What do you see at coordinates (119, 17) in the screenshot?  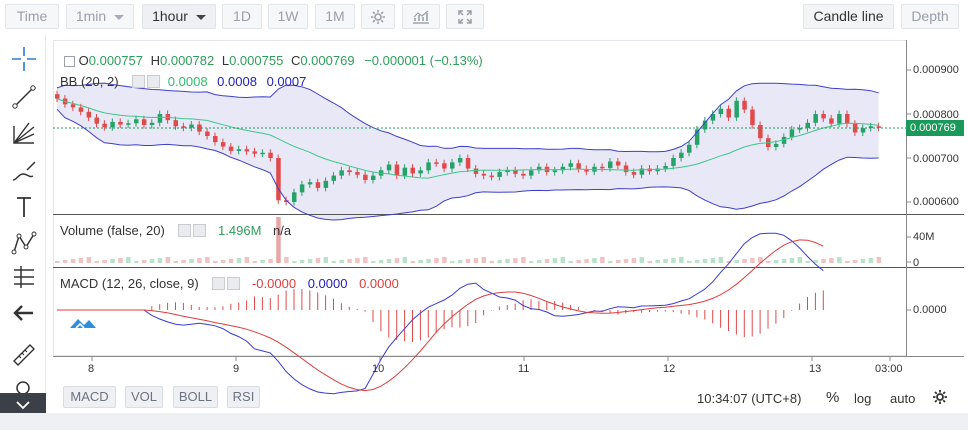 I see `chevron-down-icon` at bounding box center [119, 17].